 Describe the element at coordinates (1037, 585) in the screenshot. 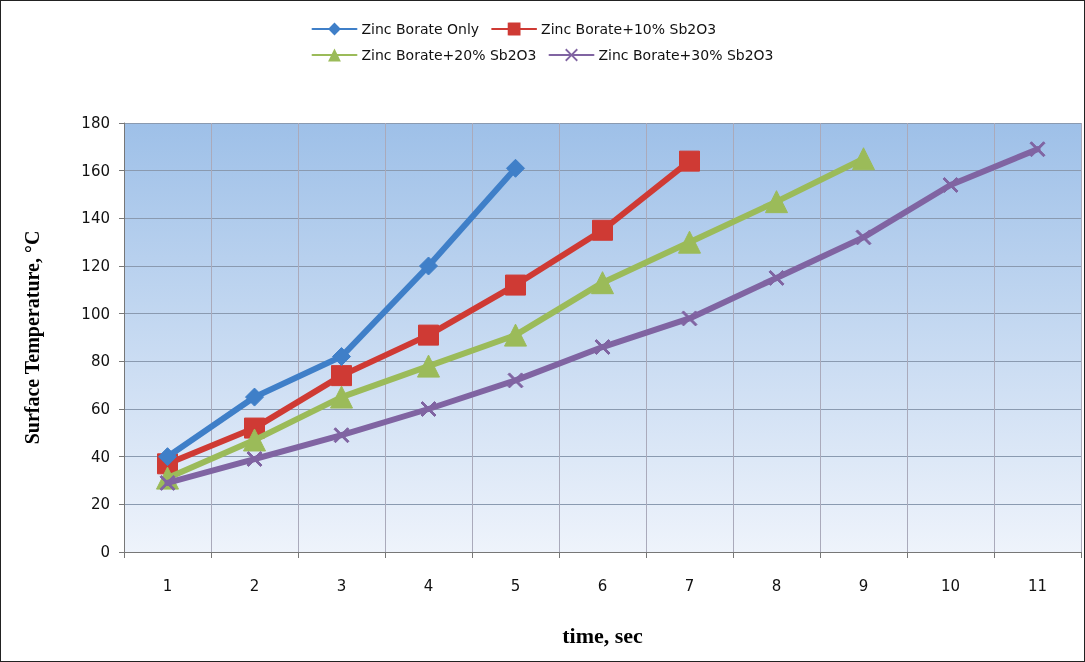

I see `x-tick-label: 11` at that location.